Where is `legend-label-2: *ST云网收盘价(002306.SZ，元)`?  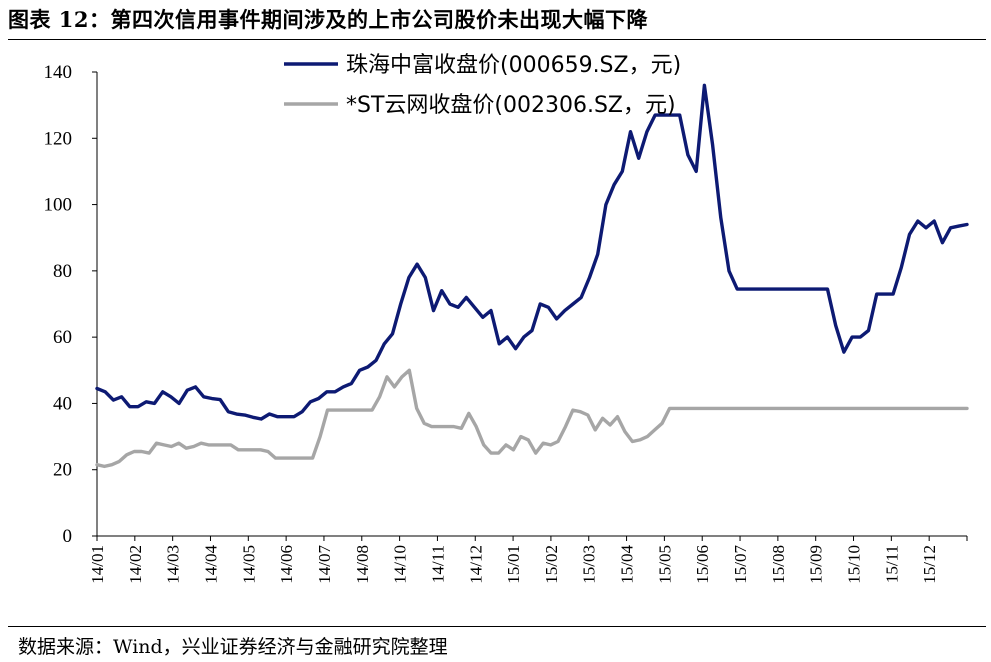
legend-label-2: *ST云网收盘价(002306.SZ，元) is located at coordinates (511, 105).